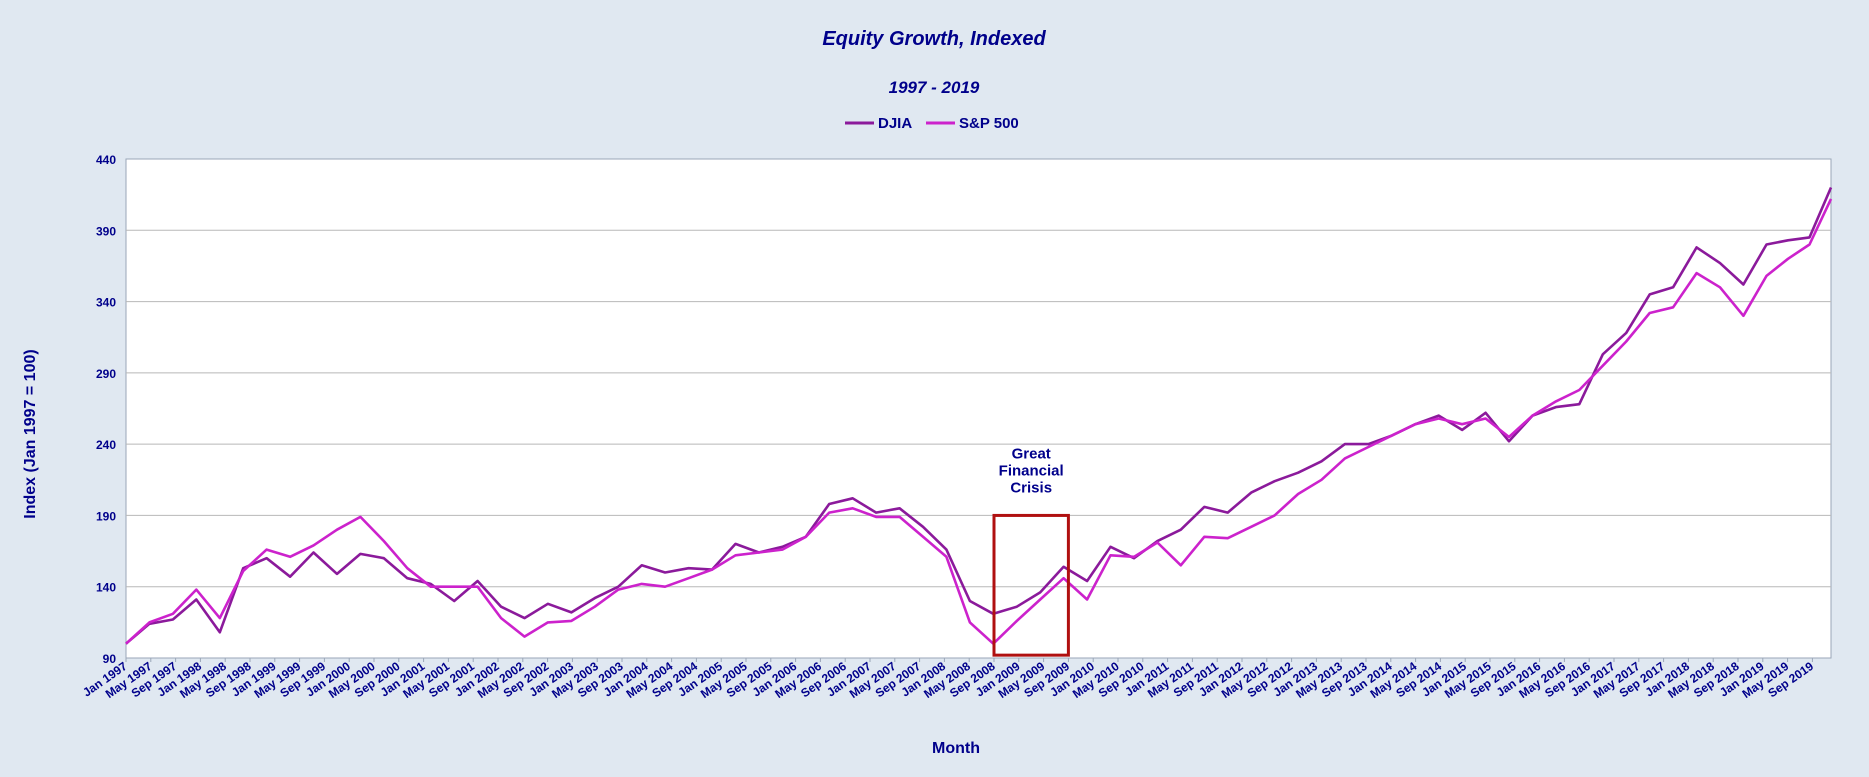 Image resolution: width=1869 pixels, height=777 pixels. Describe the element at coordinates (989, 123) in the screenshot. I see `legend-label-sp500: S&P 500` at that location.